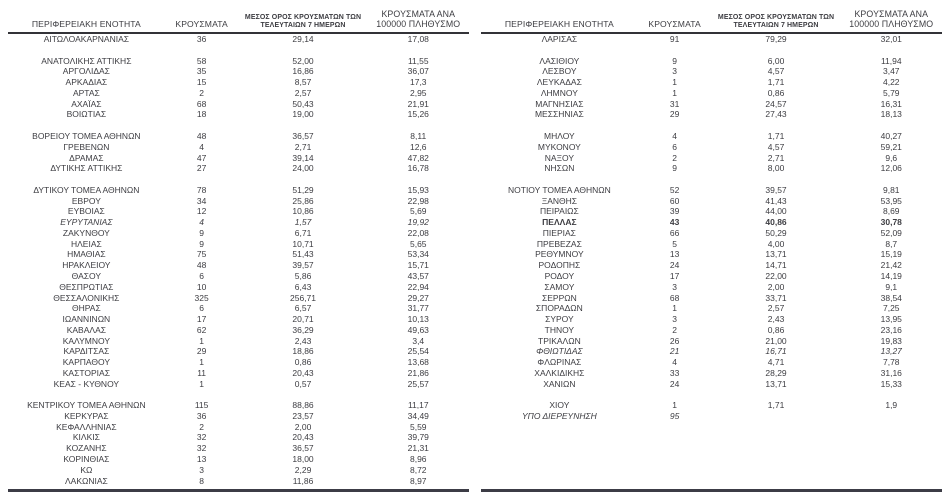 Image resolution: width=946 pixels, height=499 pixels. Describe the element at coordinates (418, 60) in the screenshot. I see `per100k-cell: 11,55` at that location.